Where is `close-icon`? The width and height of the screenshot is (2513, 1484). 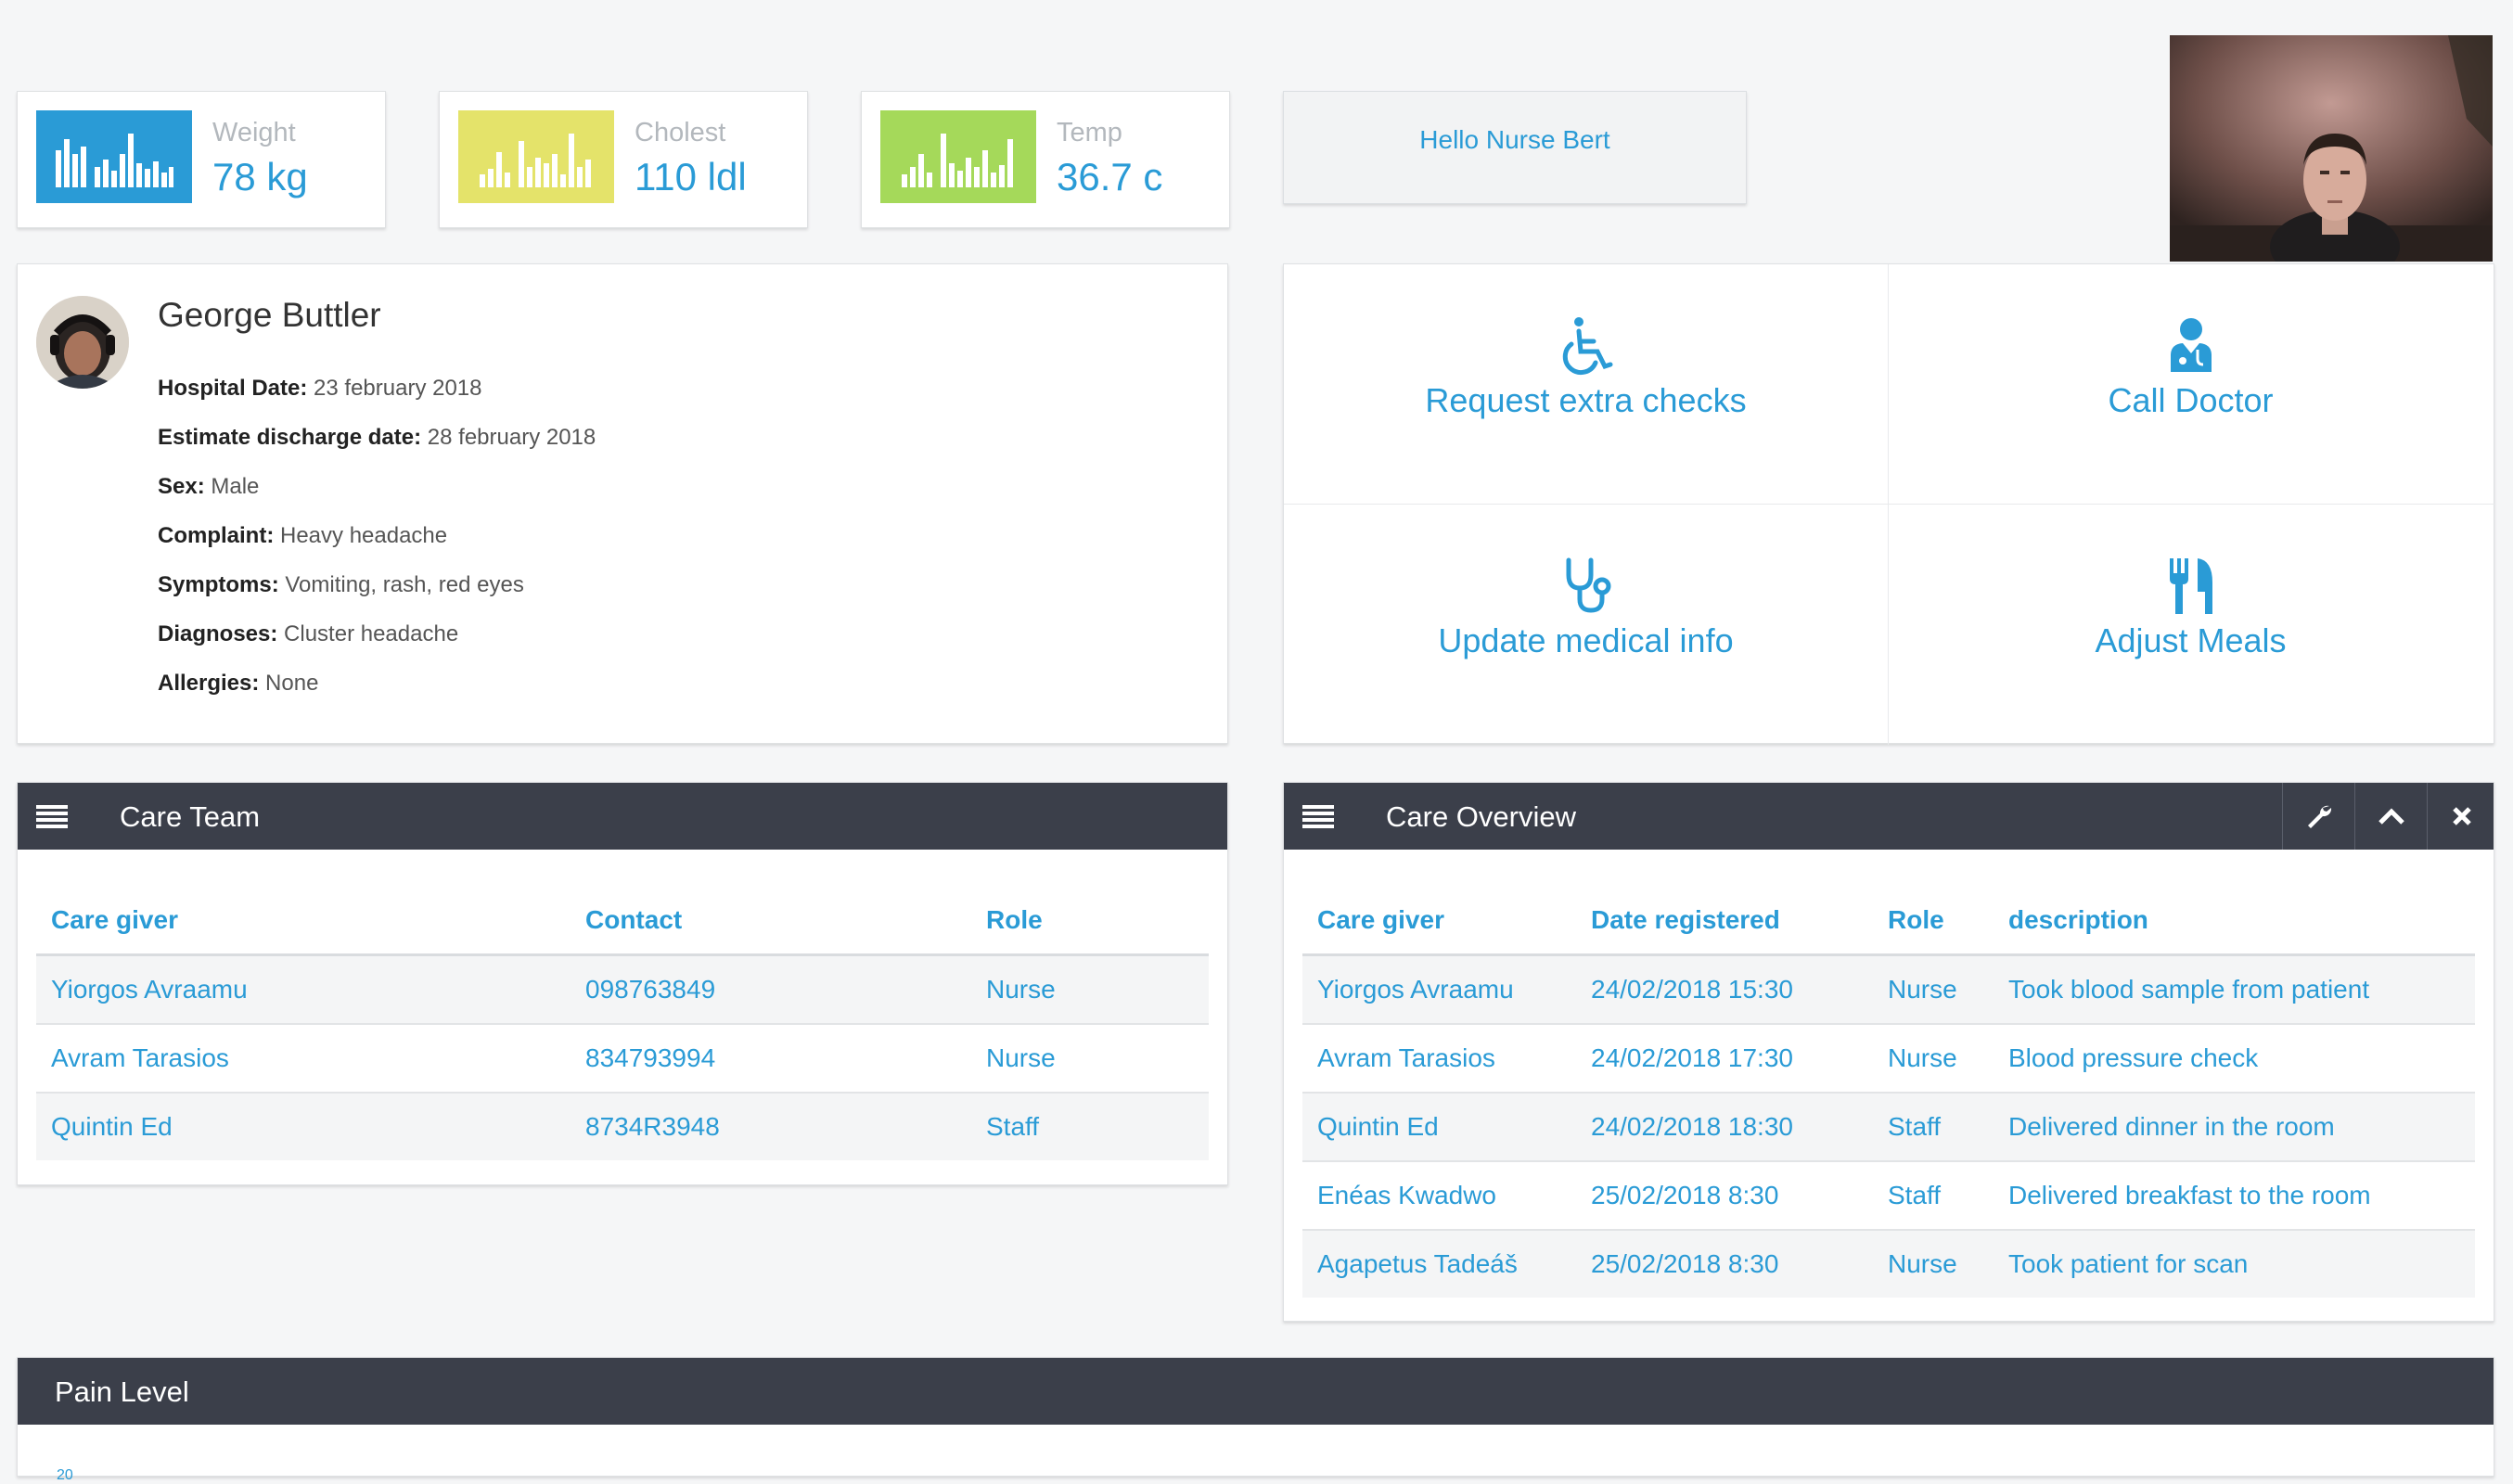
close-icon is located at coordinates (2462, 816).